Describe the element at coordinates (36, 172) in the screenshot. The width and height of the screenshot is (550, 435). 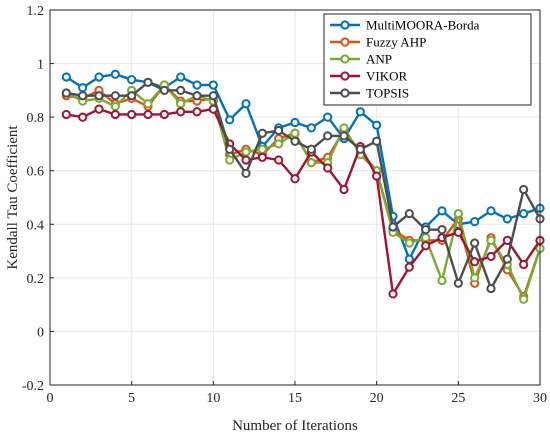
I see `y-tick-label: 0.6` at that location.